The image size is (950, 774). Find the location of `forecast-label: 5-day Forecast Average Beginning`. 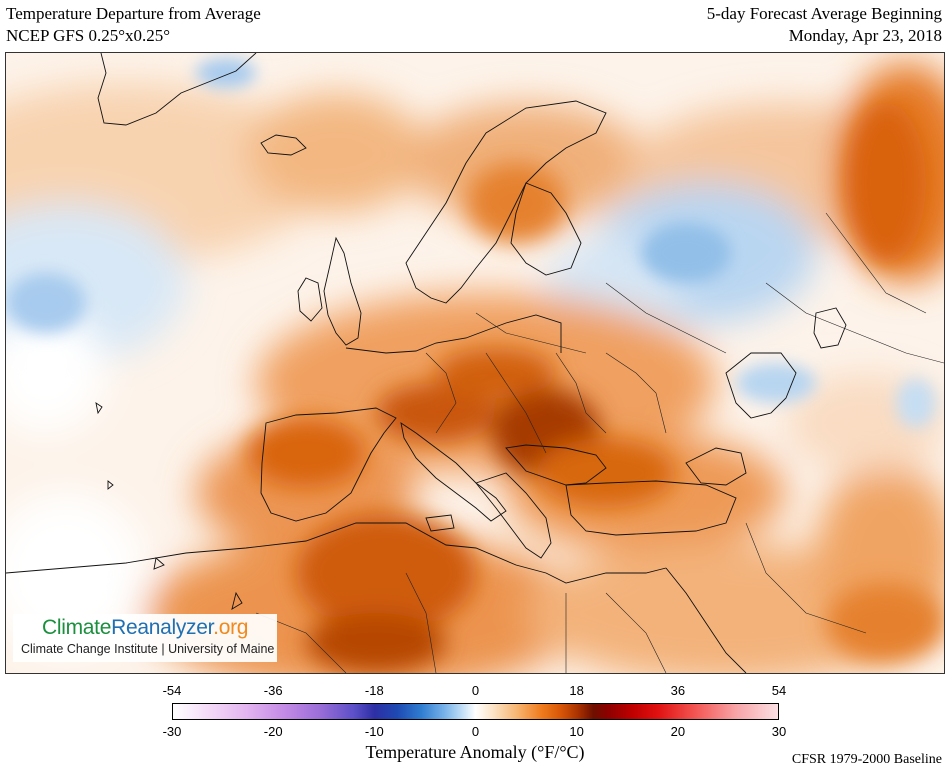

forecast-label: 5-day Forecast Average Beginning is located at coordinates (824, 13).